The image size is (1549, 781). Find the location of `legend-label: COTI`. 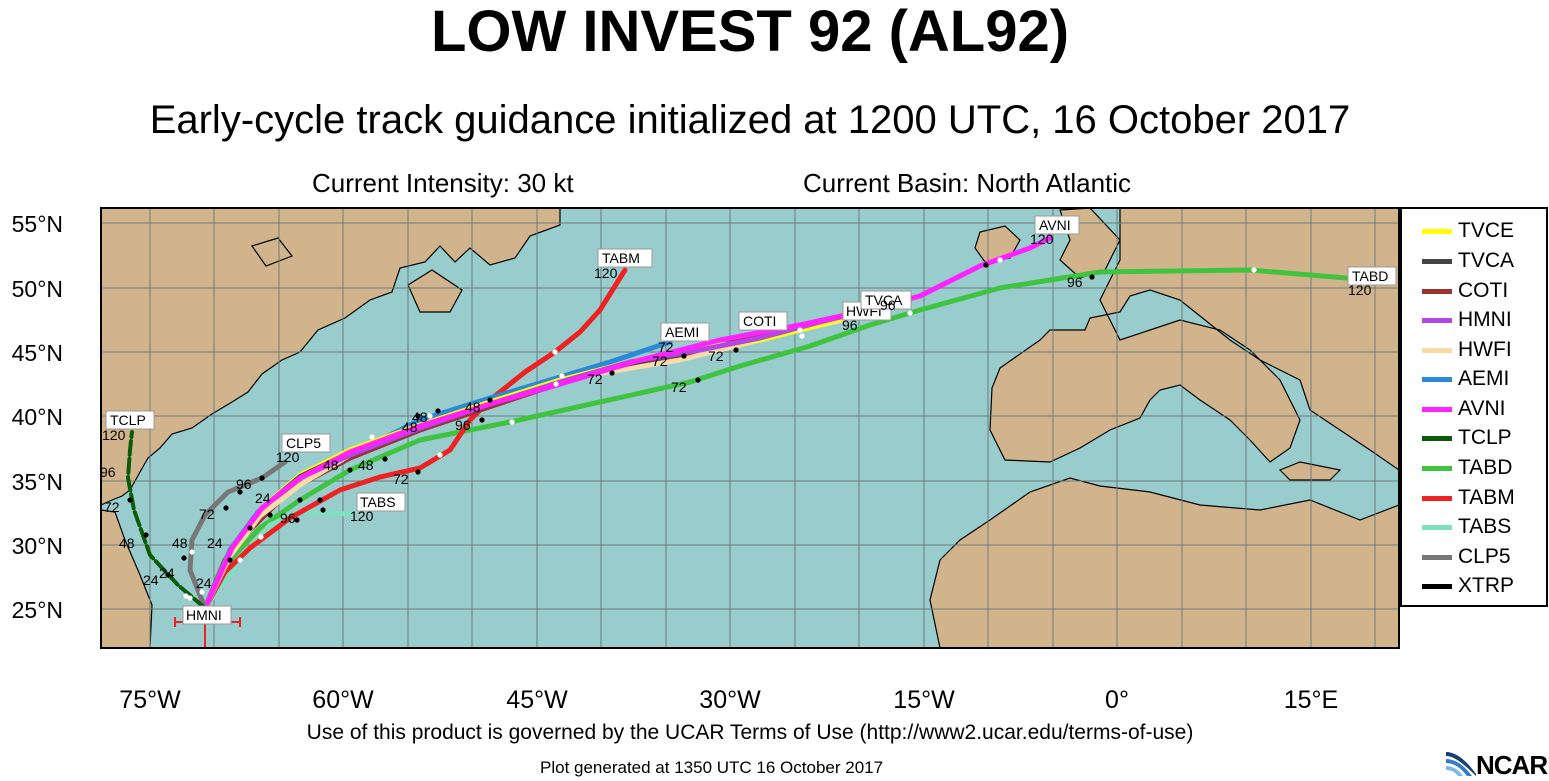

legend-label: COTI is located at coordinates (1483, 290).